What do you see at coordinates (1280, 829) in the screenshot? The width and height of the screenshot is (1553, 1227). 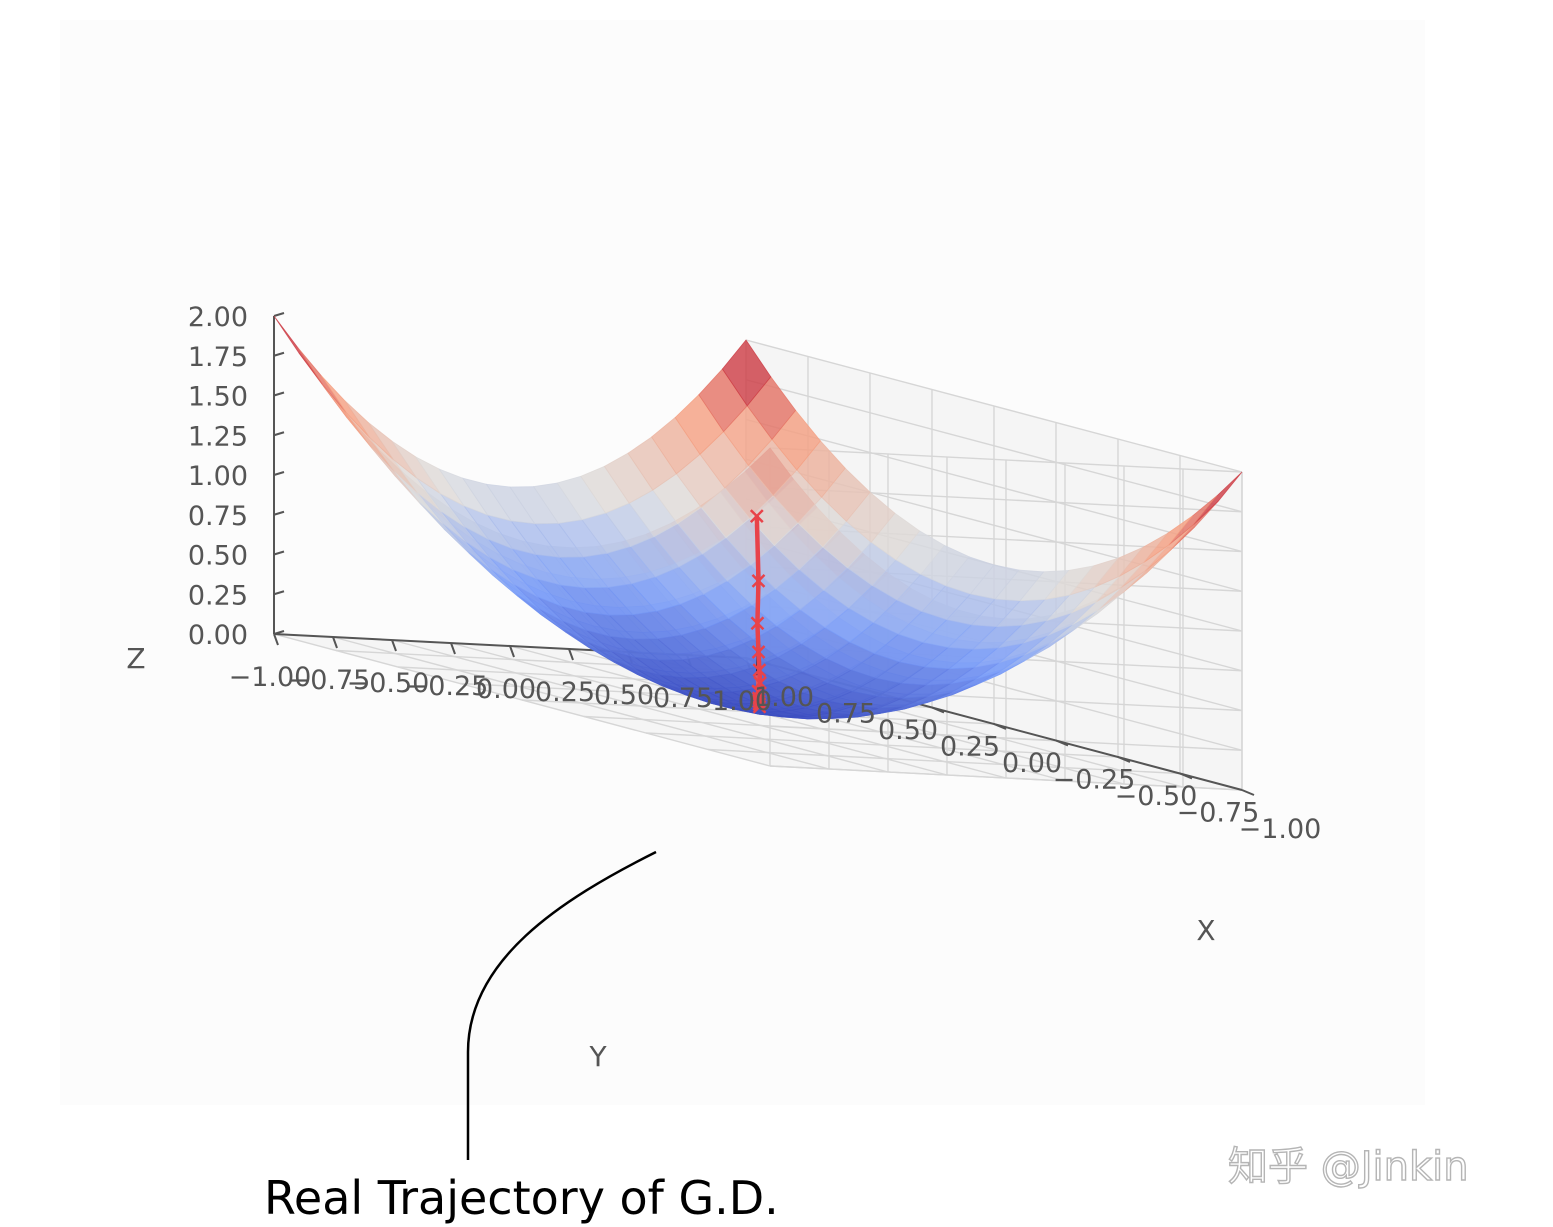 I see `x-tick-label: −1.00` at bounding box center [1280, 829].